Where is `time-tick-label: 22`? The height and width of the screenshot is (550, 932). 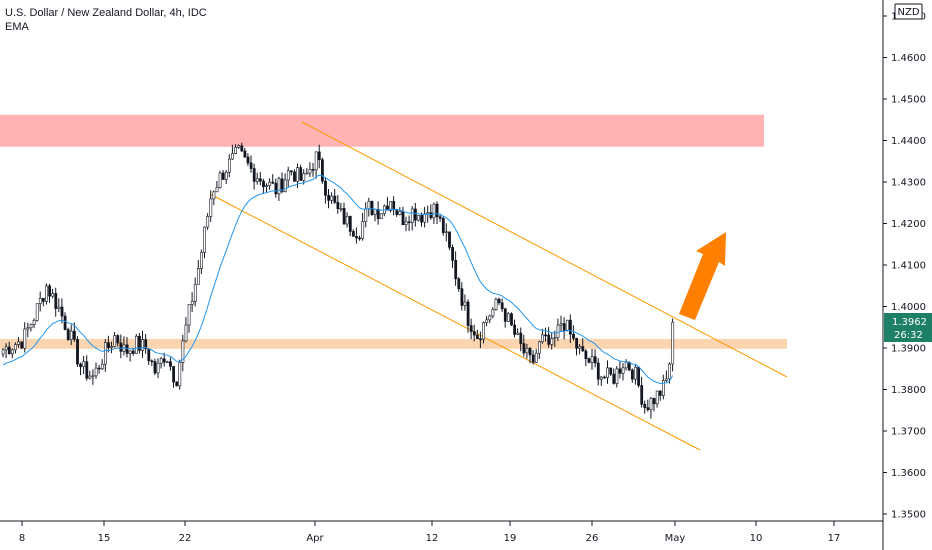 time-tick-label: 22 is located at coordinates (185, 538).